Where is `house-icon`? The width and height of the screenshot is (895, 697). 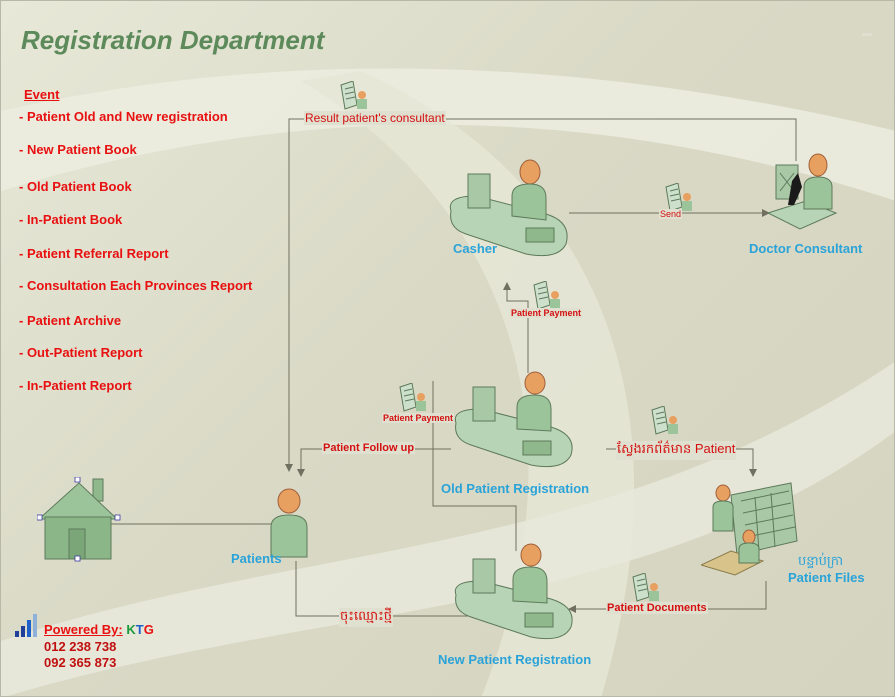 house-icon is located at coordinates (79, 519).